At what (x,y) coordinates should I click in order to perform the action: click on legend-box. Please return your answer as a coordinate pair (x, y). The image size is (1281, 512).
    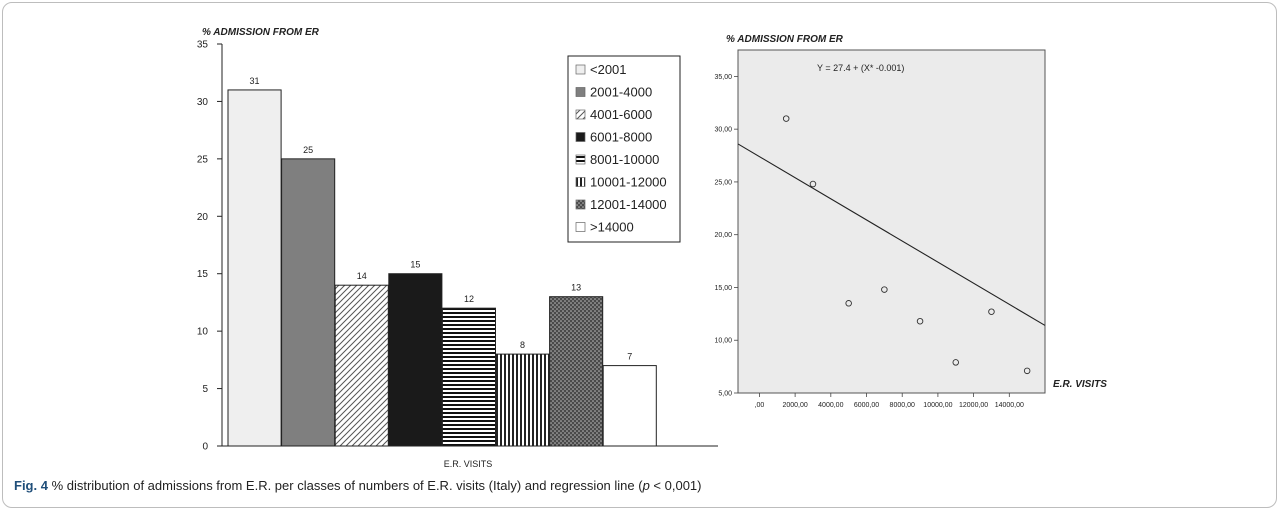
    Looking at the image, I should click on (624, 149).